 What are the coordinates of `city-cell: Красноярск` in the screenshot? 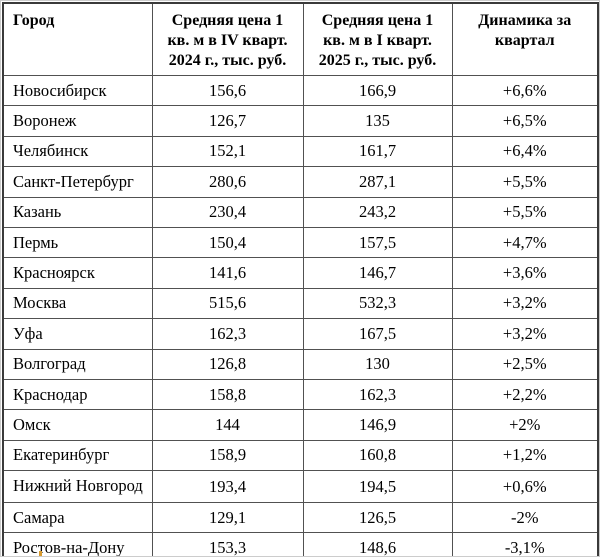 It's located at (77, 273).